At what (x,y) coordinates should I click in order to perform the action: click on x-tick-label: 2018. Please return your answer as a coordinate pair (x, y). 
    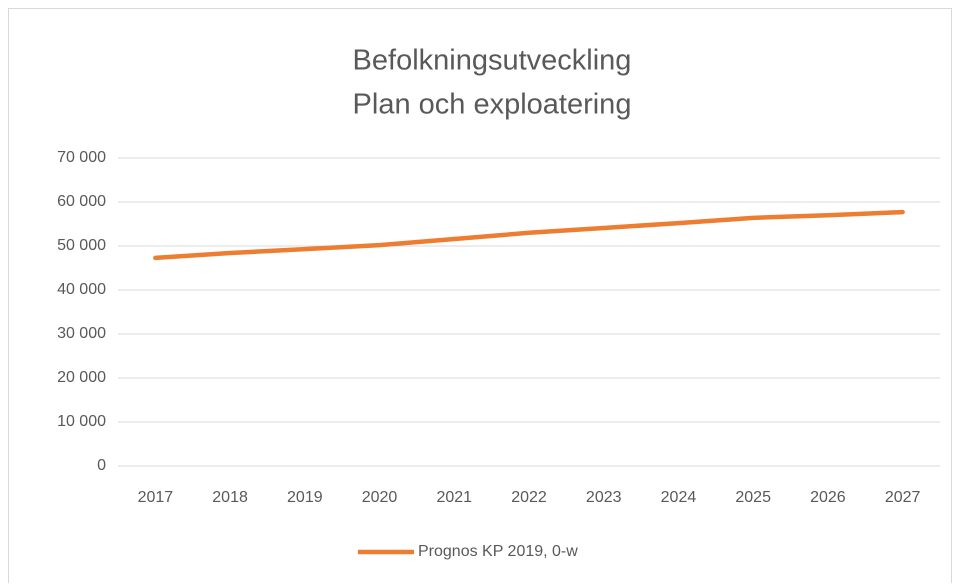
    Looking at the image, I should click on (230, 497).